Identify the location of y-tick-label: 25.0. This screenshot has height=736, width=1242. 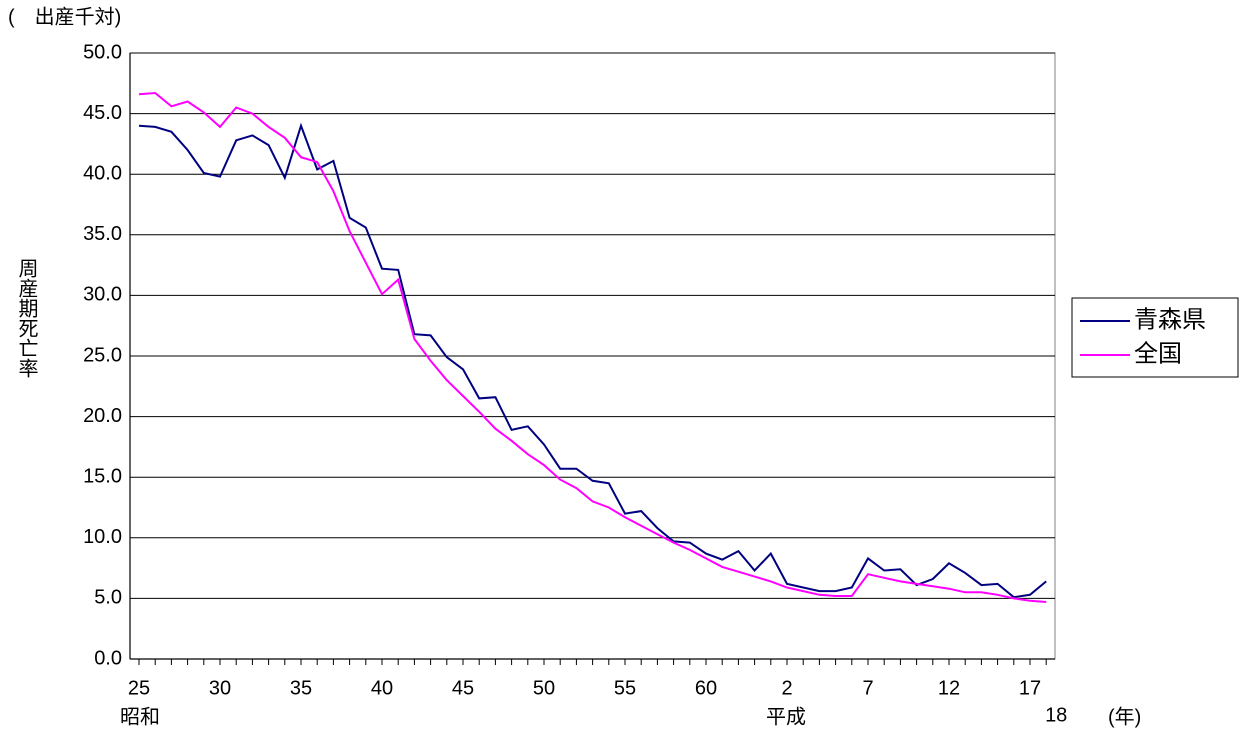
(102, 355).